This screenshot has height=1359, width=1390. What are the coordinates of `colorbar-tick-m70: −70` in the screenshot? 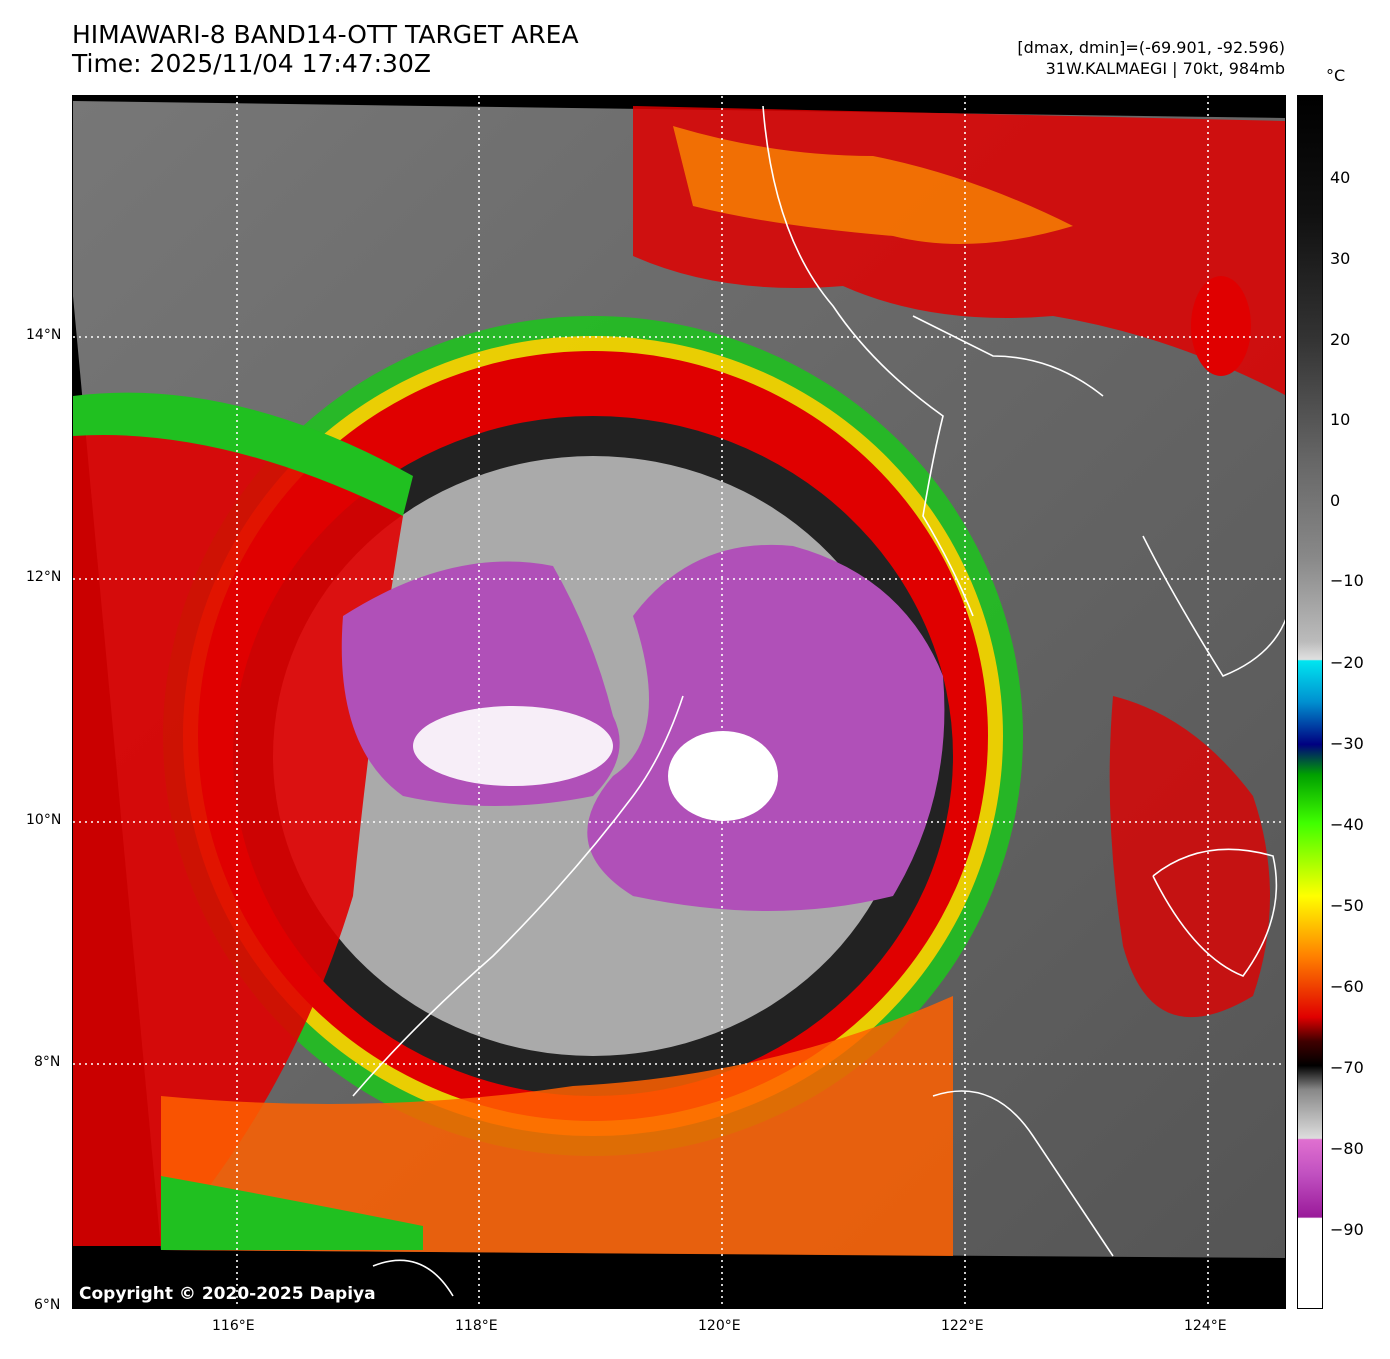 It's located at (1347, 1067).